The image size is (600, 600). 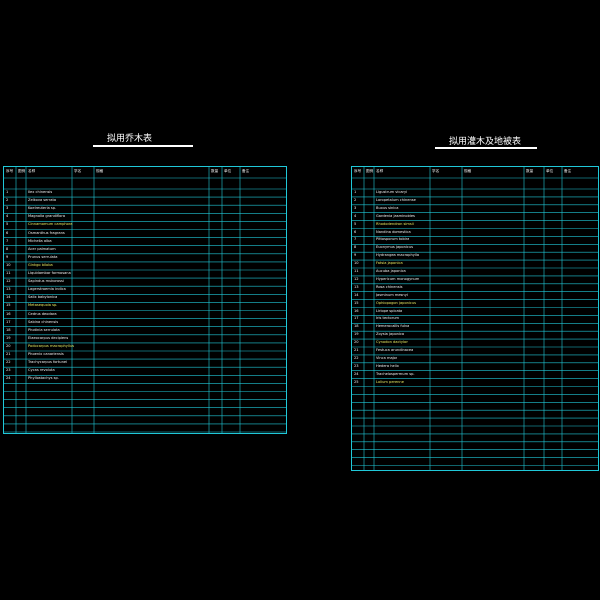 I want to click on right-table-row-number: 3, so click(x=355, y=207).